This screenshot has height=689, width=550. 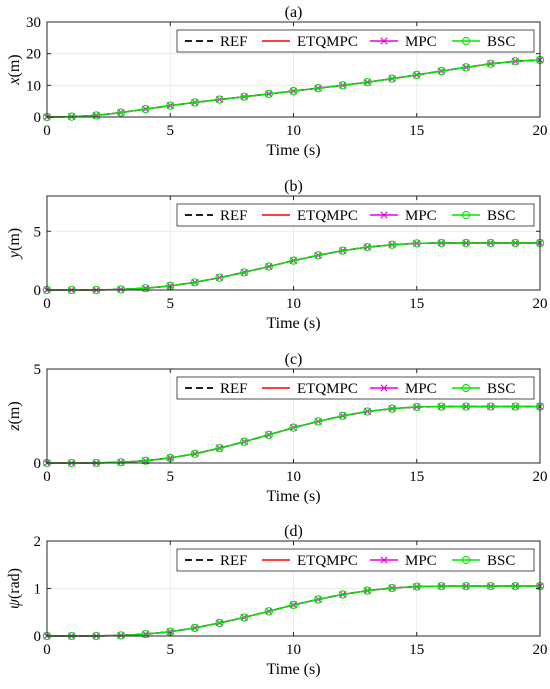 I want to click on y-axis-label-unit: (m), so click(x=14, y=412).